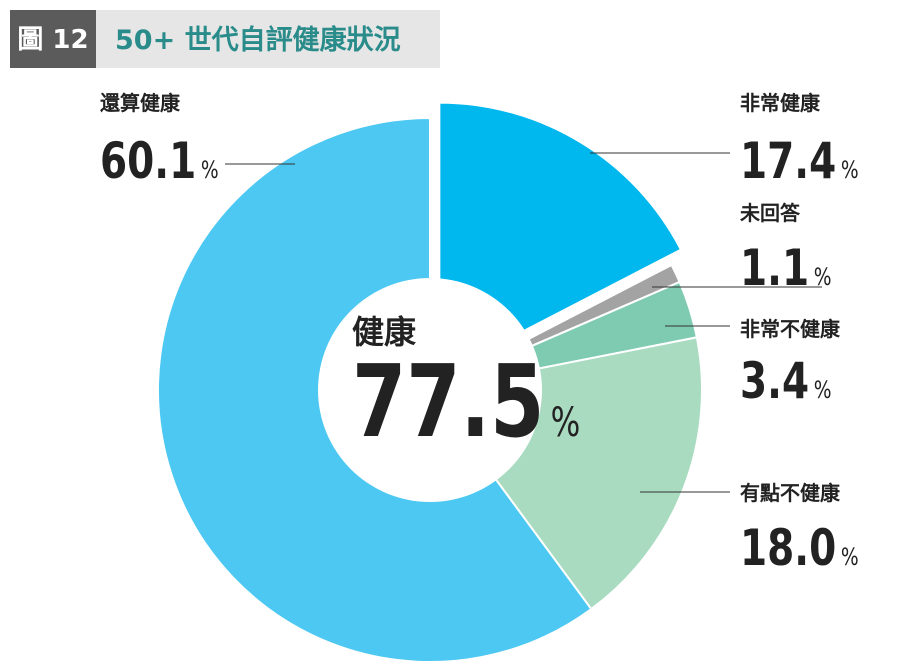 The width and height of the screenshot is (900, 670). Describe the element at coordinates (140, 103) in the screenshot. I see `slice-name: 還算健康` at that location.